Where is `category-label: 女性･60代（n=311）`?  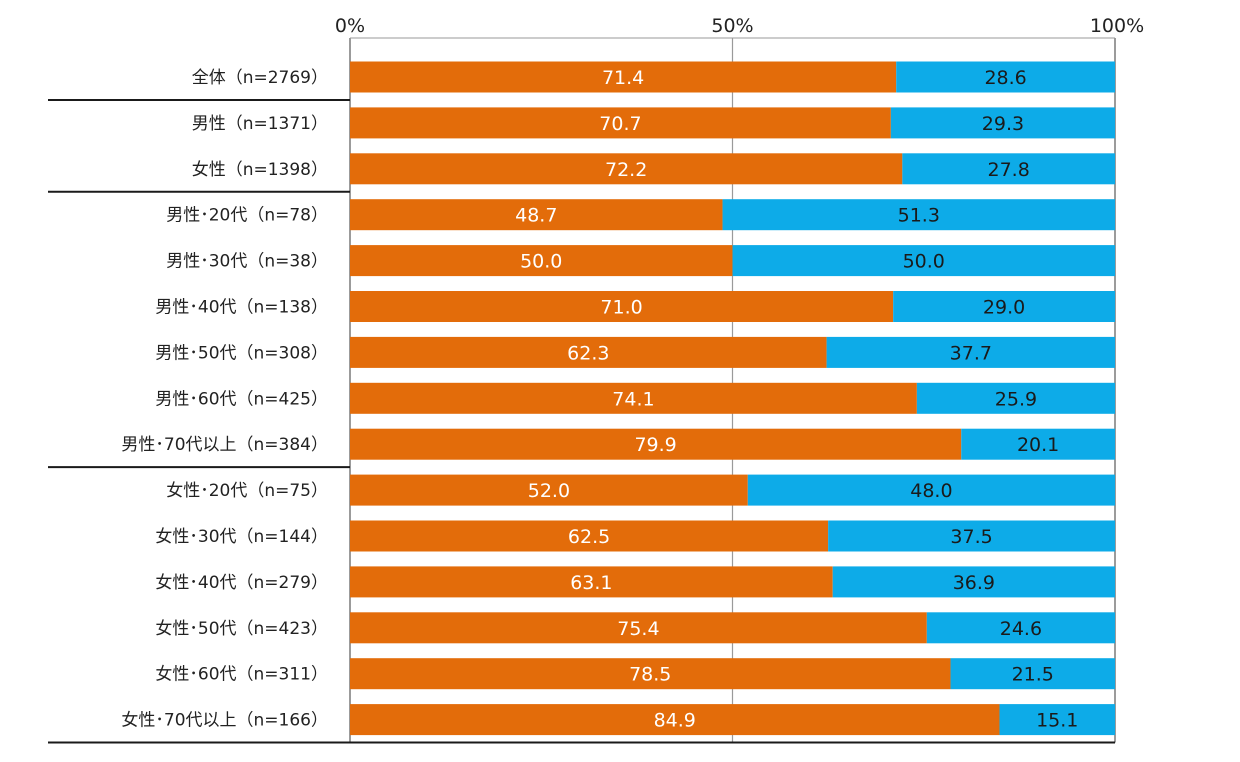
category-label: 女性･60代（n=311） is located at coordinates (241, 675).